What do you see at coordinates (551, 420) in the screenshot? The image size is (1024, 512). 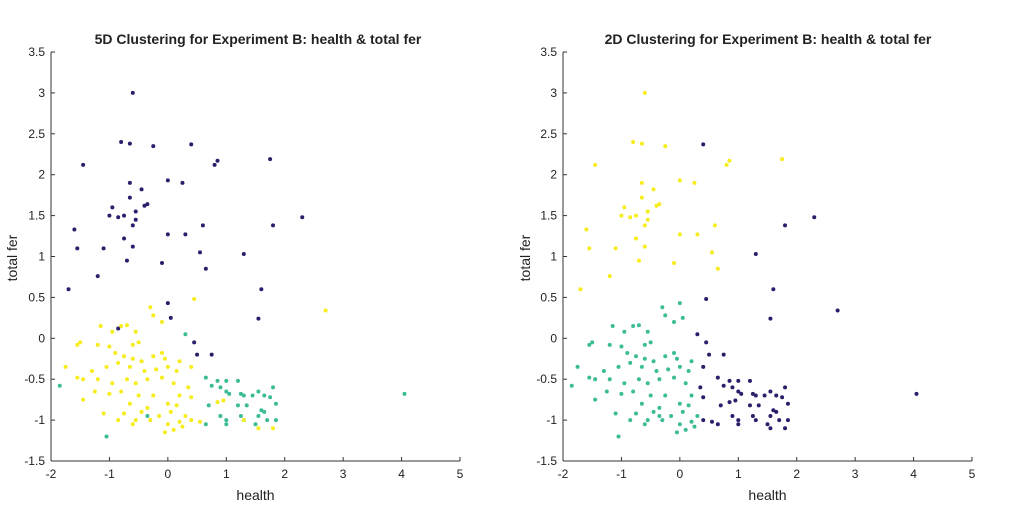 I see `y-tick-label: -1` at bounding box center [551, 420].